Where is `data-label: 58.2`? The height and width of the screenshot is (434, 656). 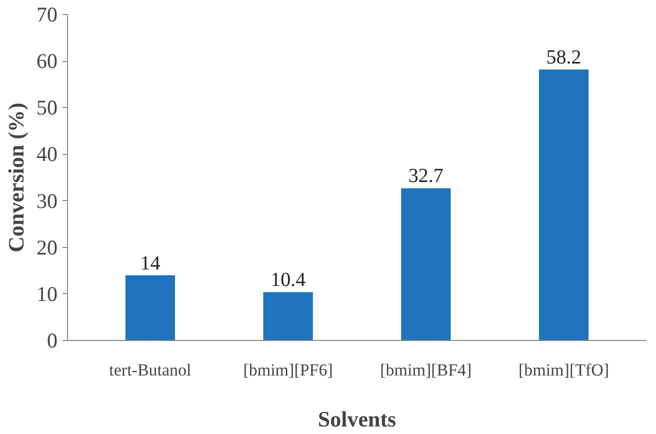 data-label: 58.2 is located at coordinates (564, 57).